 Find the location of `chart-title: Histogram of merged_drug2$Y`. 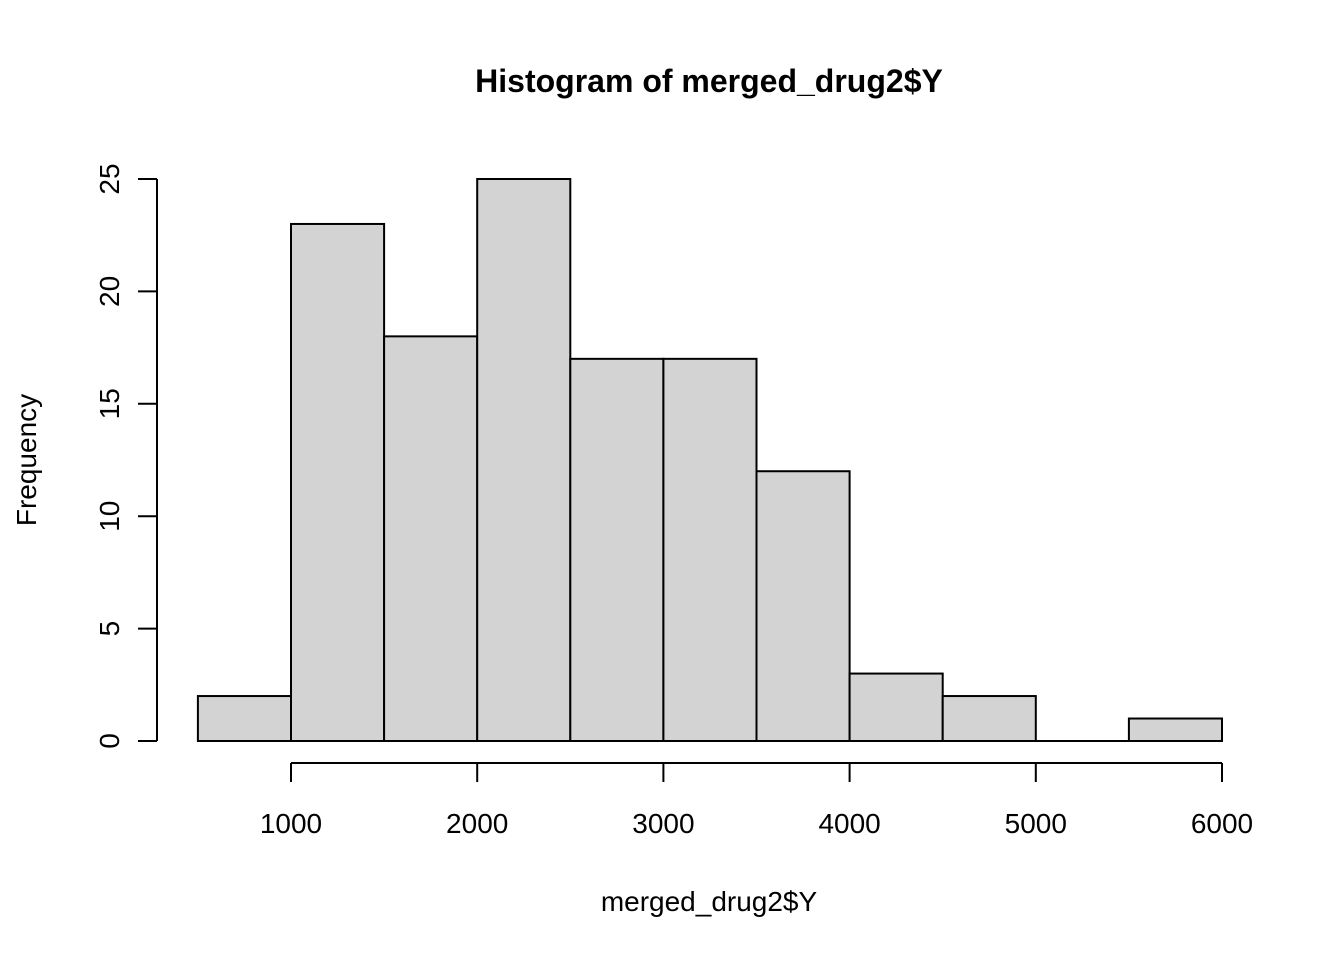

chart-title: Histogram of merged_drug2$Y is located at coordinates (709, 81).